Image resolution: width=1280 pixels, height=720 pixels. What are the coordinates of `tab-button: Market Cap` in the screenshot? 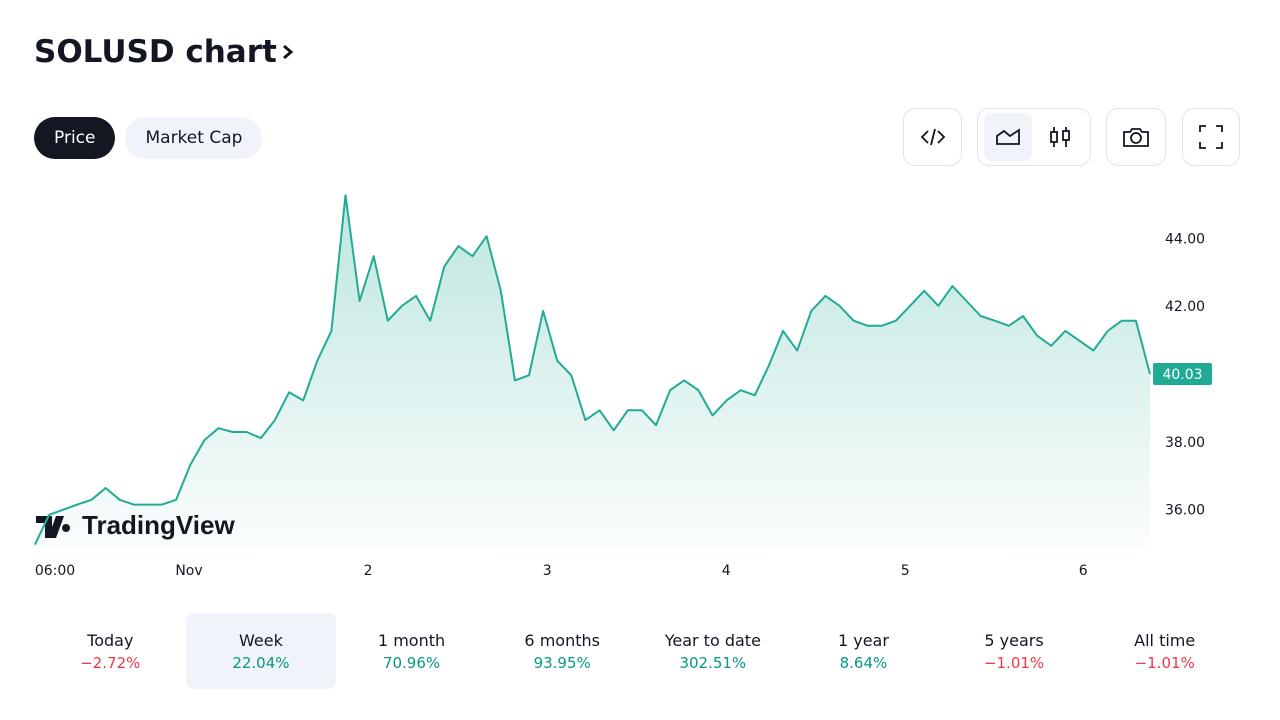 It's located at (194, 138).